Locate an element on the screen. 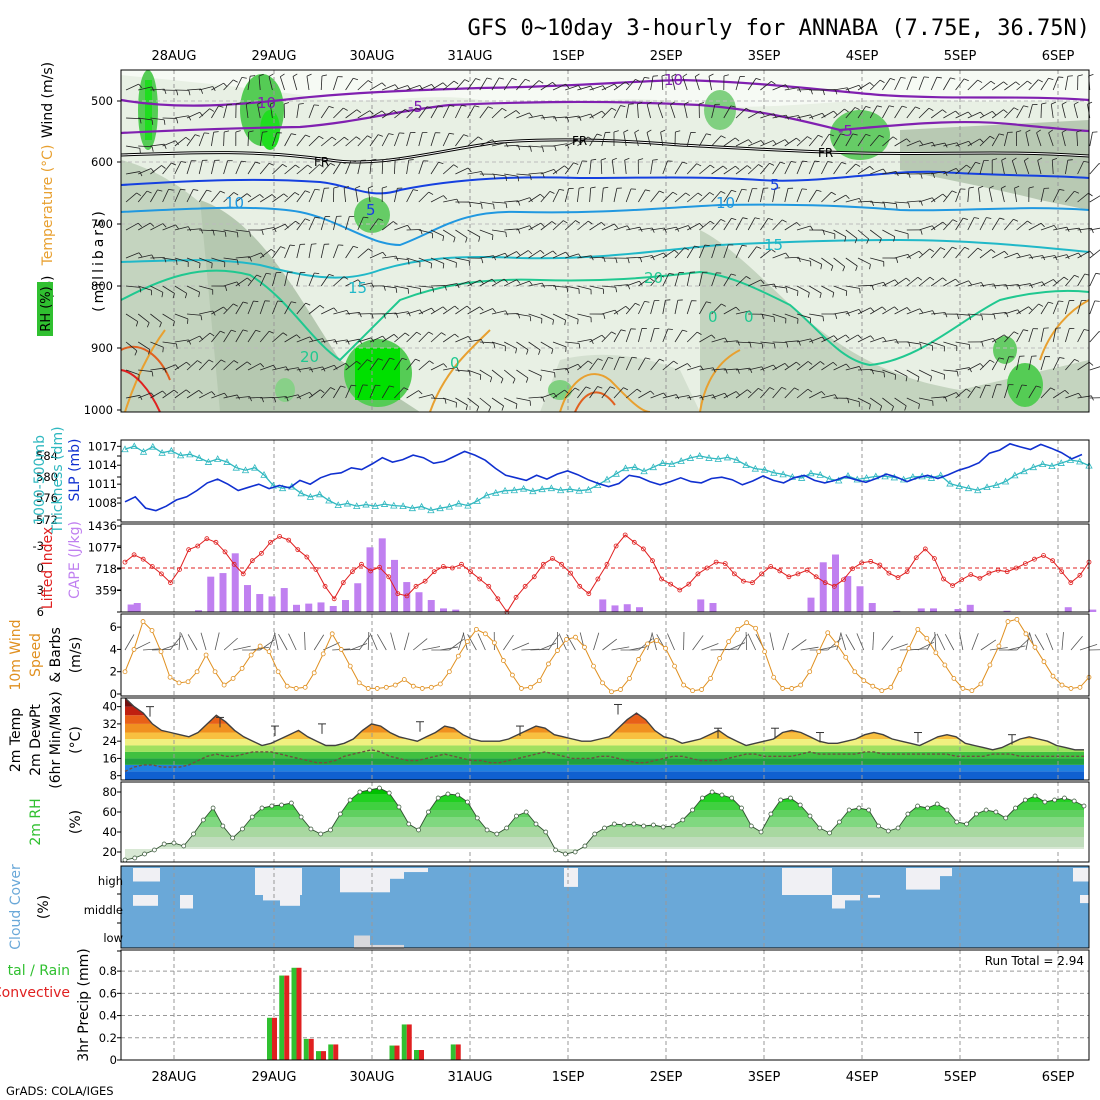  contour-label: FR is located at coordinates (825, 153).